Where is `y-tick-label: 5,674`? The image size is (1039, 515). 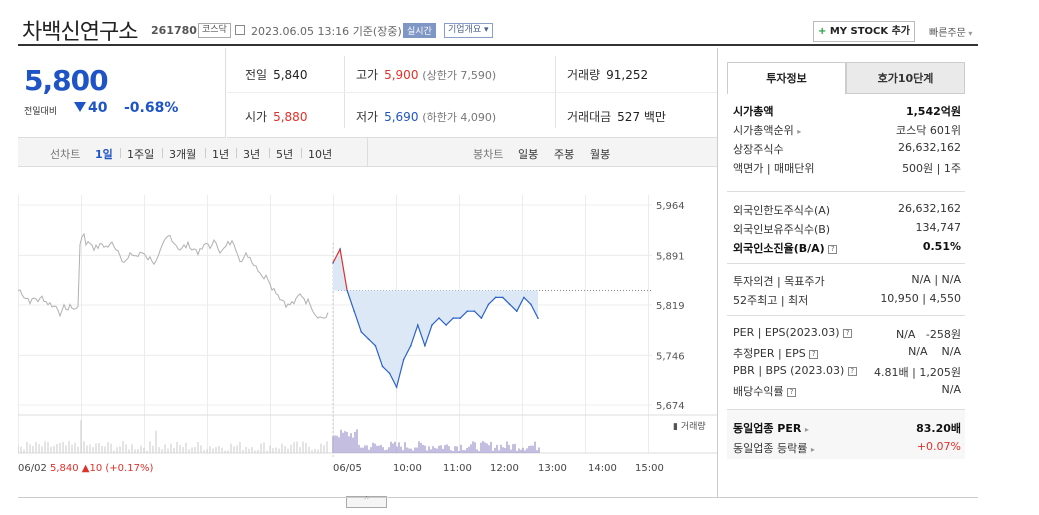 y-tick-label: 5,674 is located at coordinates (670, 406).